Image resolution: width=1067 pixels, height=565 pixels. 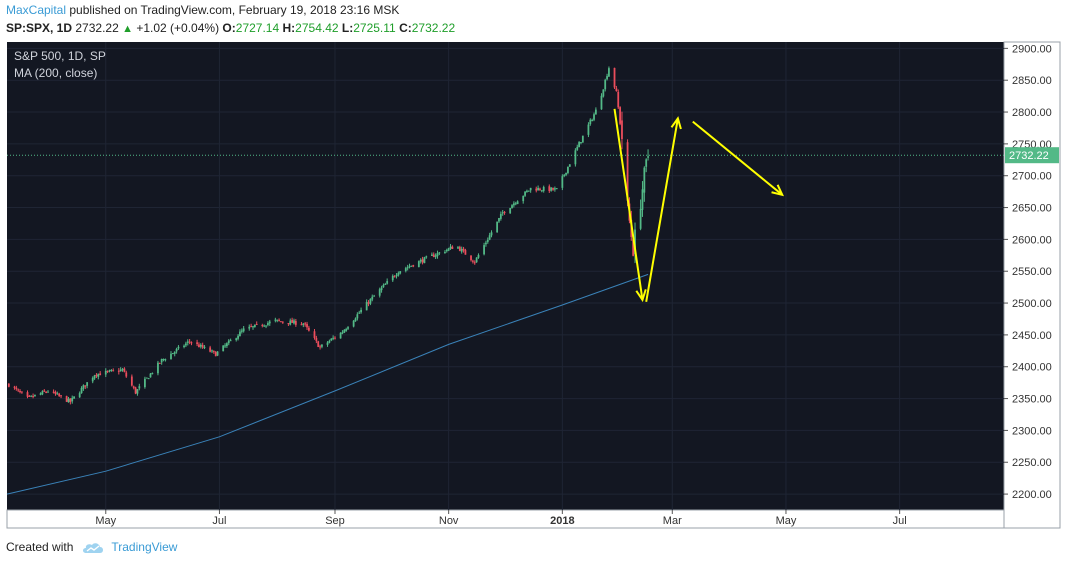 I want to click on x-tick-label: Sep, so click(x=335, y=521).